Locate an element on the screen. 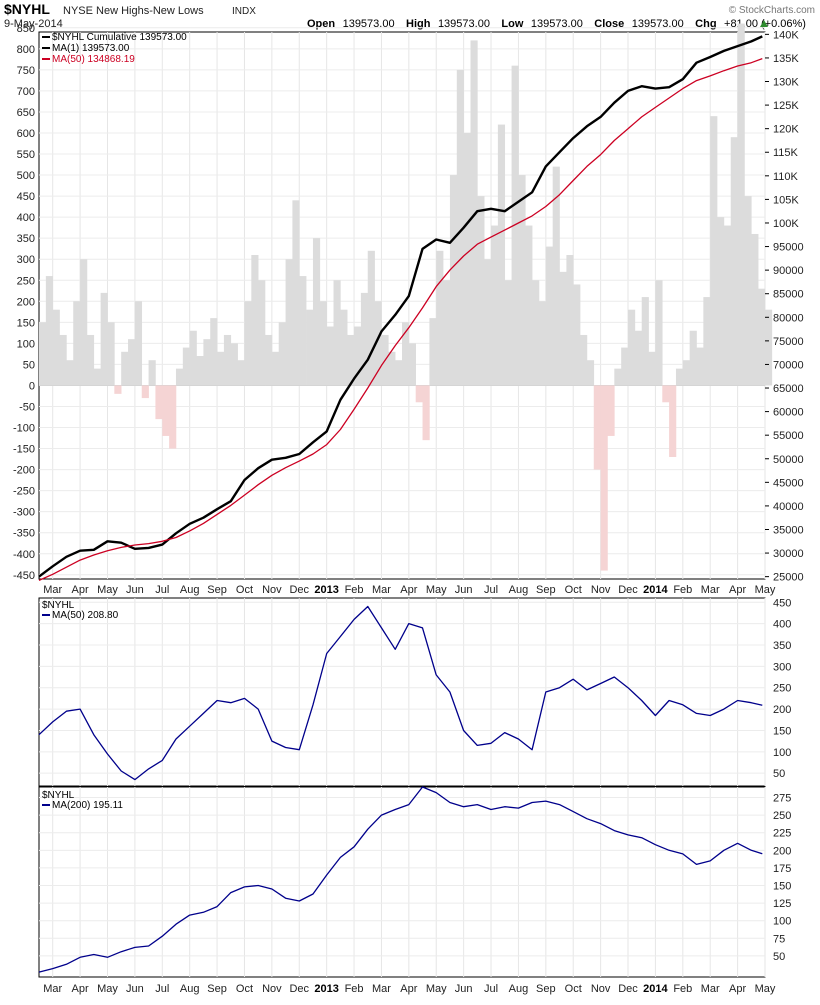 Image resolution: width=820 pixels, height=1005 pixels. y-left-tick-label: -400 is located at coordinates (24, 555).